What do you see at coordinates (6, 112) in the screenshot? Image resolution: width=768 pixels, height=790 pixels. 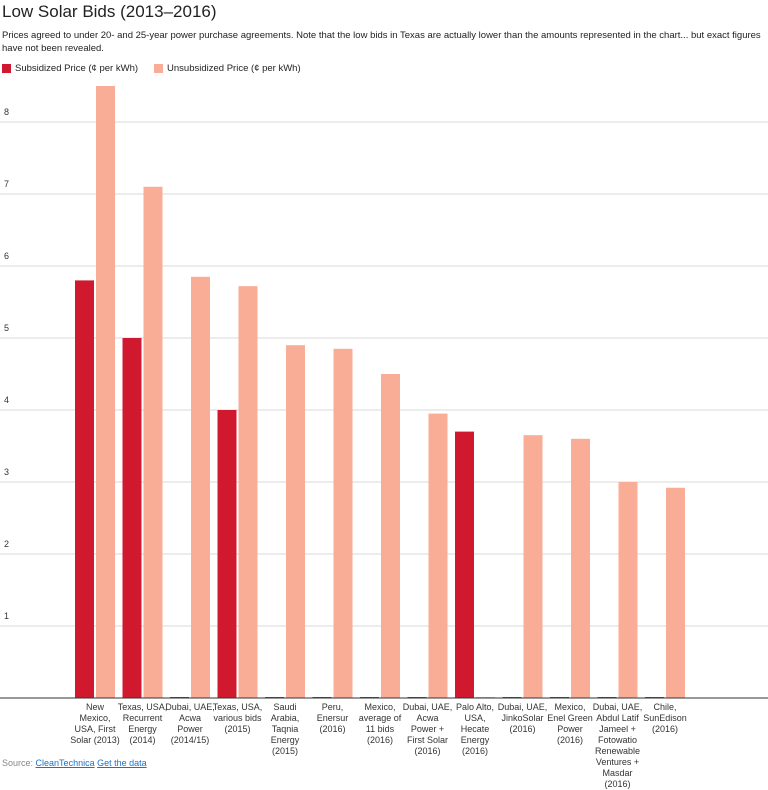 I see `y-tick-label-8: 8` at bounding box center [6, 112].